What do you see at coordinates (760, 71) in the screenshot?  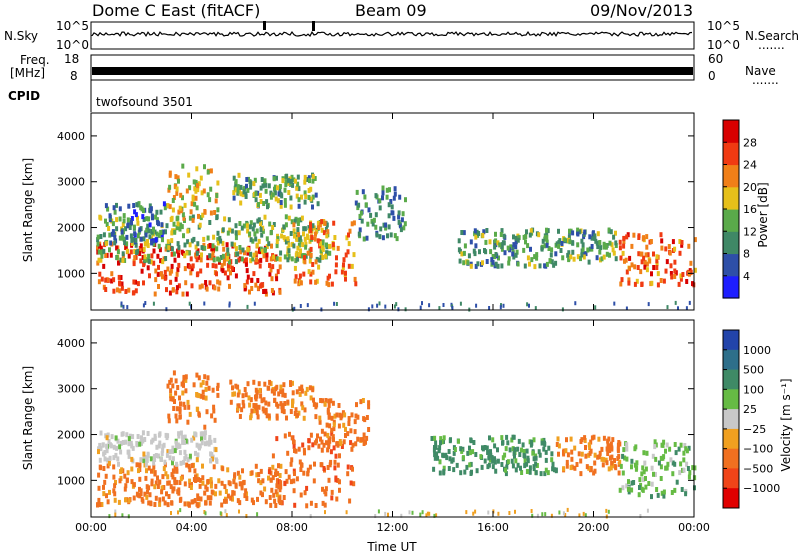 I see `nave-label: Nave` at bounding box center [760, 71].